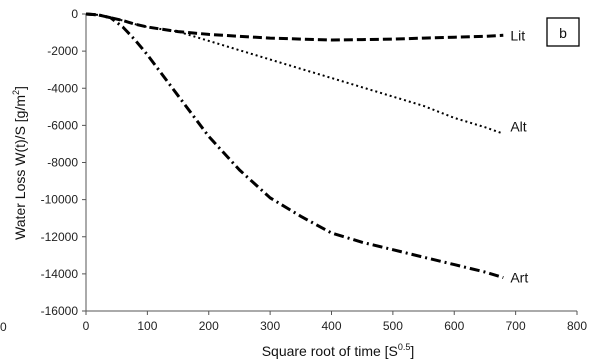 The width and height of the screenshot is (614, 364). What do you see at coordinates (454, 326) in the screenshot?
I see `x-tick-label: 600` at bounding box center [454, 326].